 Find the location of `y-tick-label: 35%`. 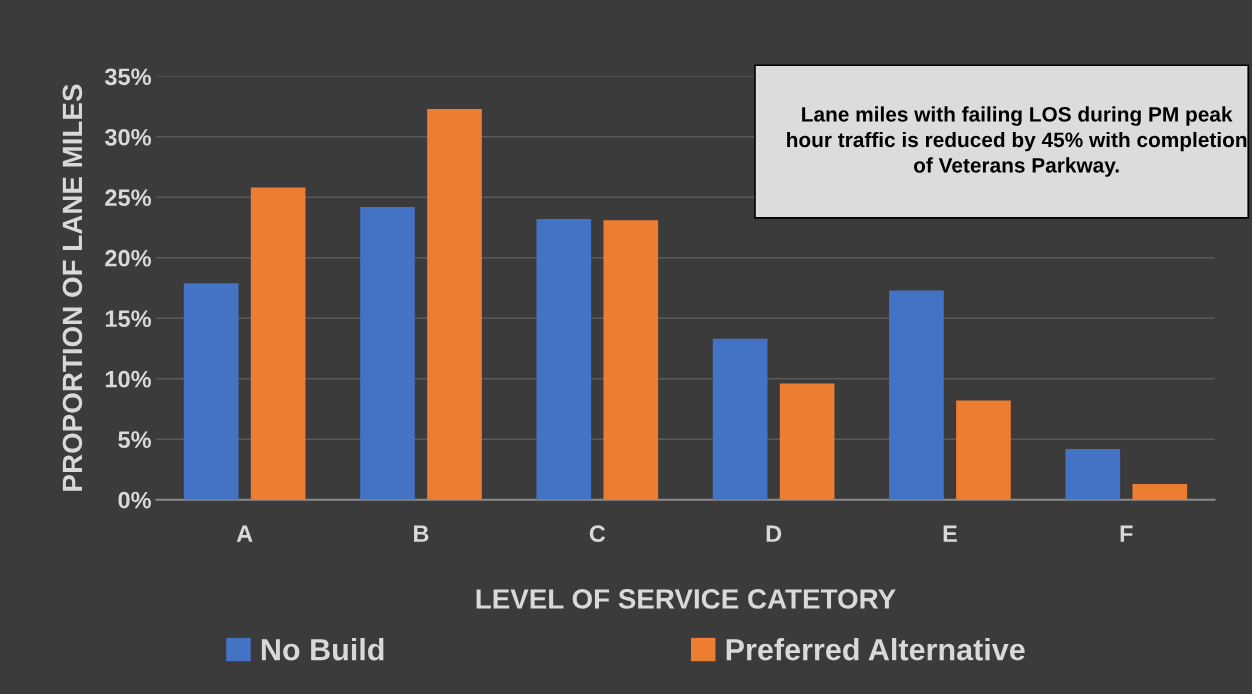

y-tick-label: 35% is located at coordinates (128, 77).